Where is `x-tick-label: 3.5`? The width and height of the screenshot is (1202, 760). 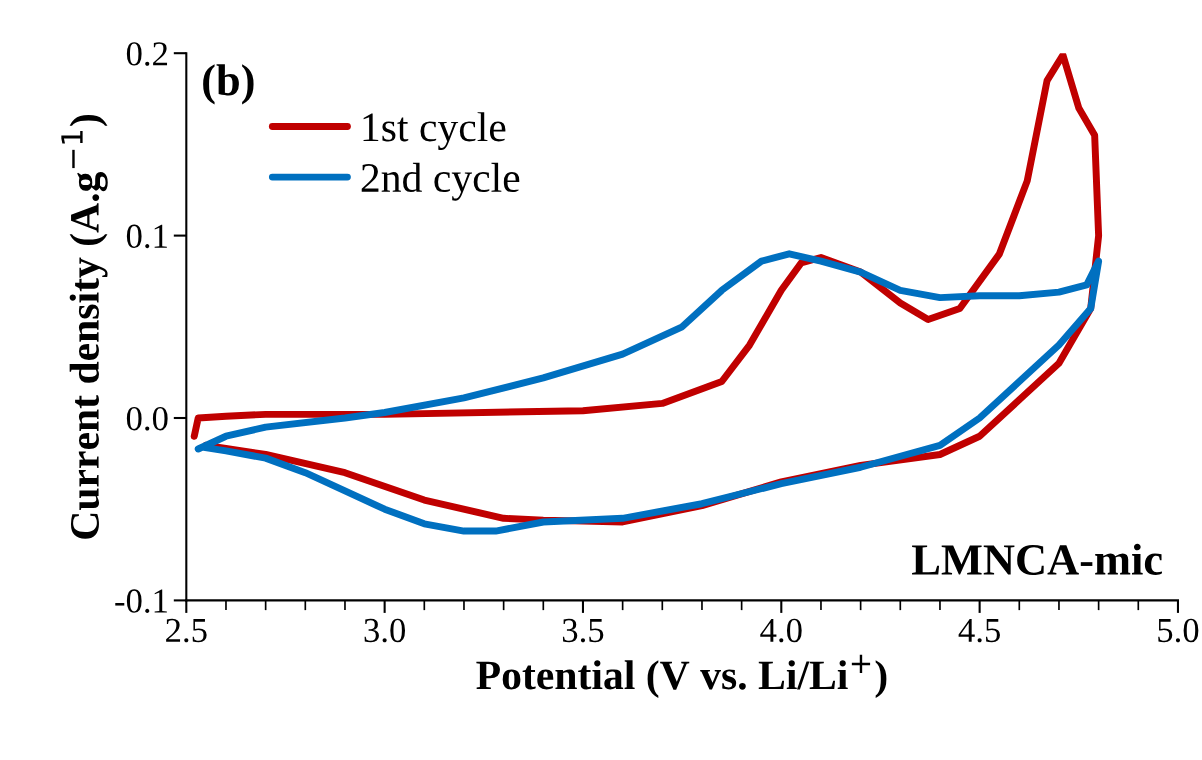
x-tick-label: 3.5 is located at coordinates (583, 630).